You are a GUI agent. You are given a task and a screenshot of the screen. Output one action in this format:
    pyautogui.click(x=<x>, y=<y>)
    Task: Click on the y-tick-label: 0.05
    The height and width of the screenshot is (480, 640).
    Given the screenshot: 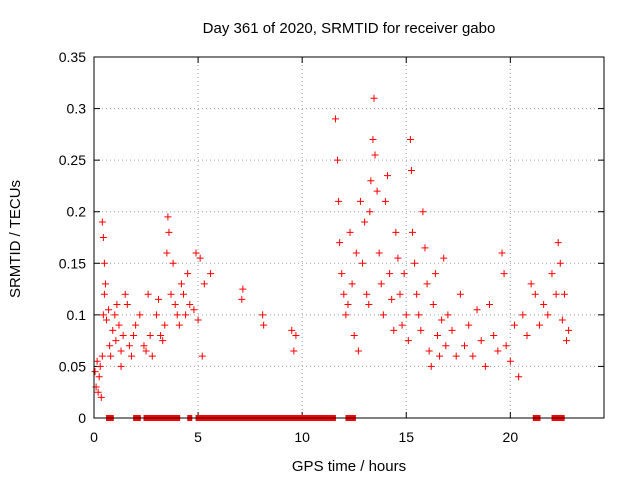 What is the action you would take?
    pyautogui.click(x=72, y=366)
    